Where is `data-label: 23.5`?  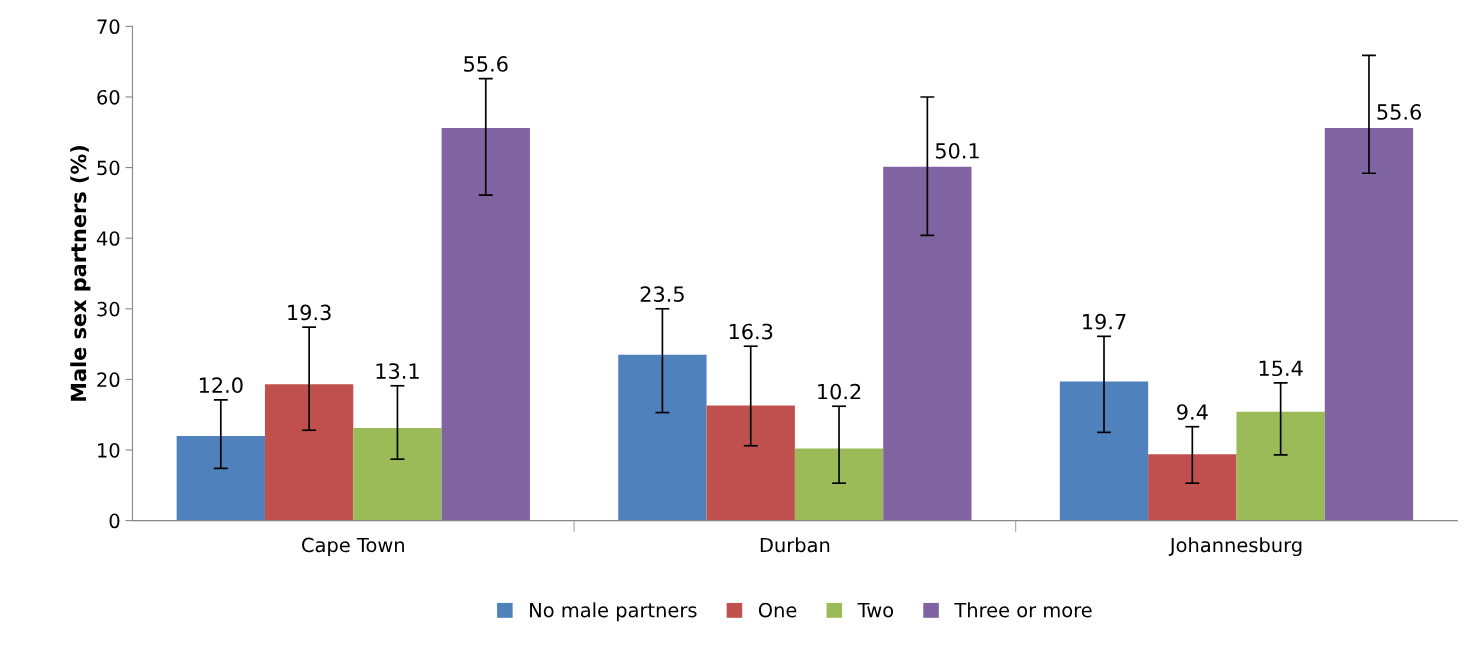 data-label: 23.5 is located at coordinates (662, 294).